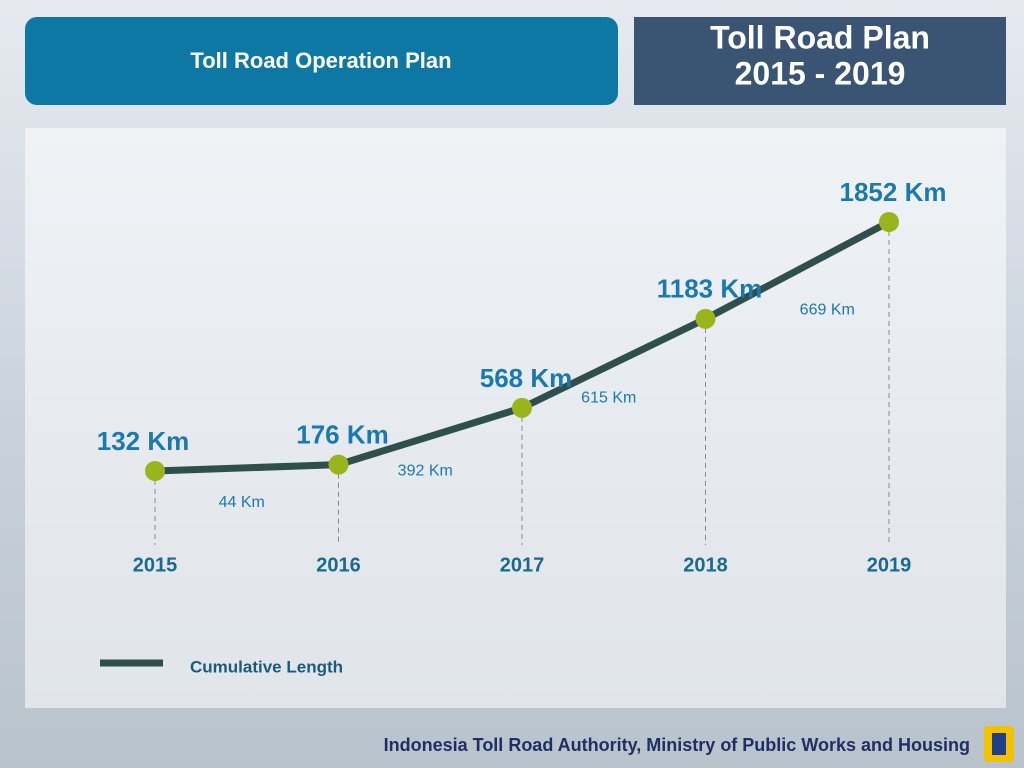 This screenshot has width=1024, height=773. What do you see at coordinates (889, 565) in the screenshot?
I see `x-tick-label: 2019` at bounding box center [889, 565].